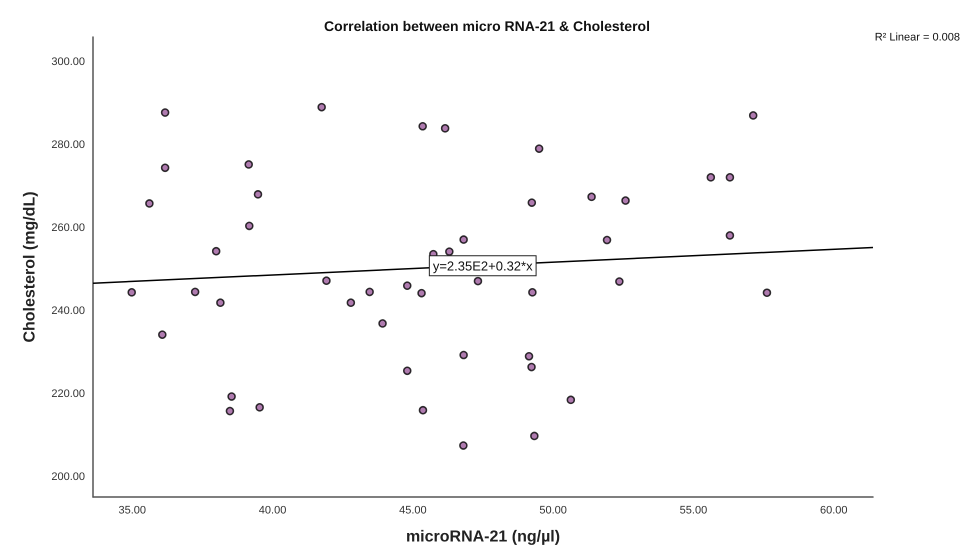 The height and width of the screenshot is (558, 974). Describe the element at coordinates (834, 510) in the screenshot. I see `x-tick-label: 60.00` at that location.